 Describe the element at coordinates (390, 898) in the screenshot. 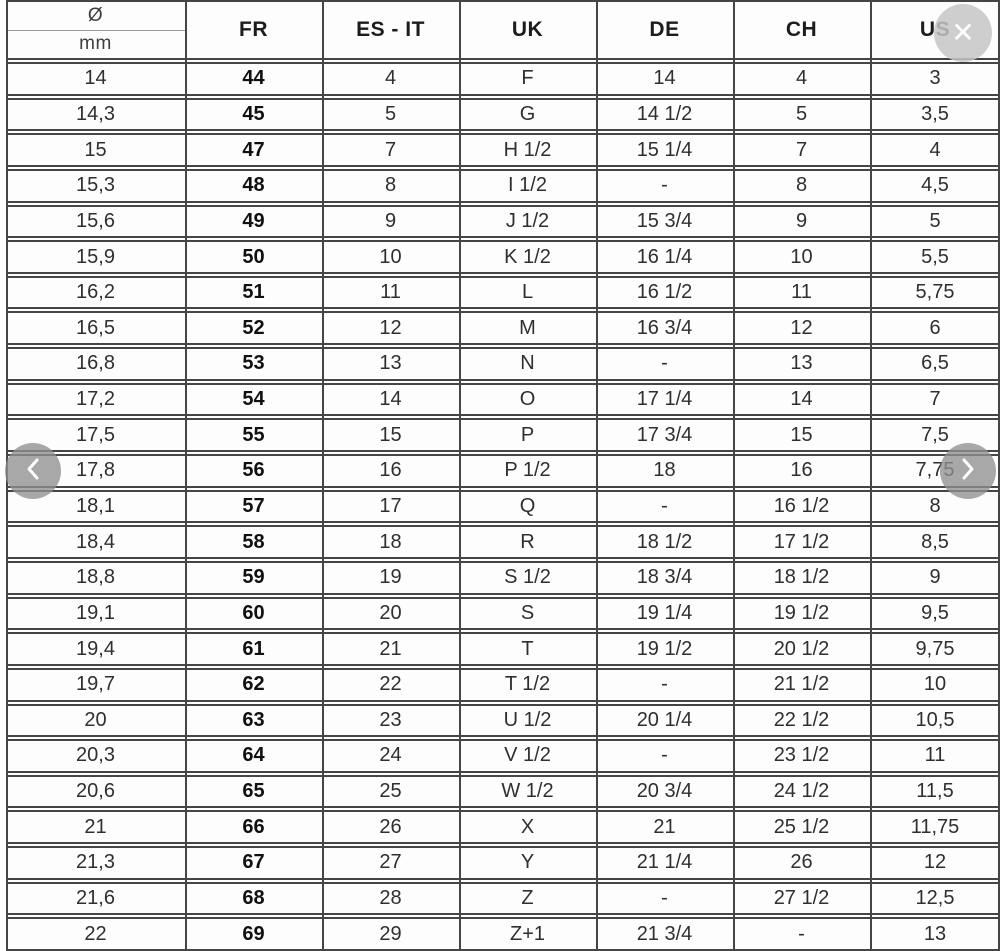

I see `table-cell: 28` at that location.